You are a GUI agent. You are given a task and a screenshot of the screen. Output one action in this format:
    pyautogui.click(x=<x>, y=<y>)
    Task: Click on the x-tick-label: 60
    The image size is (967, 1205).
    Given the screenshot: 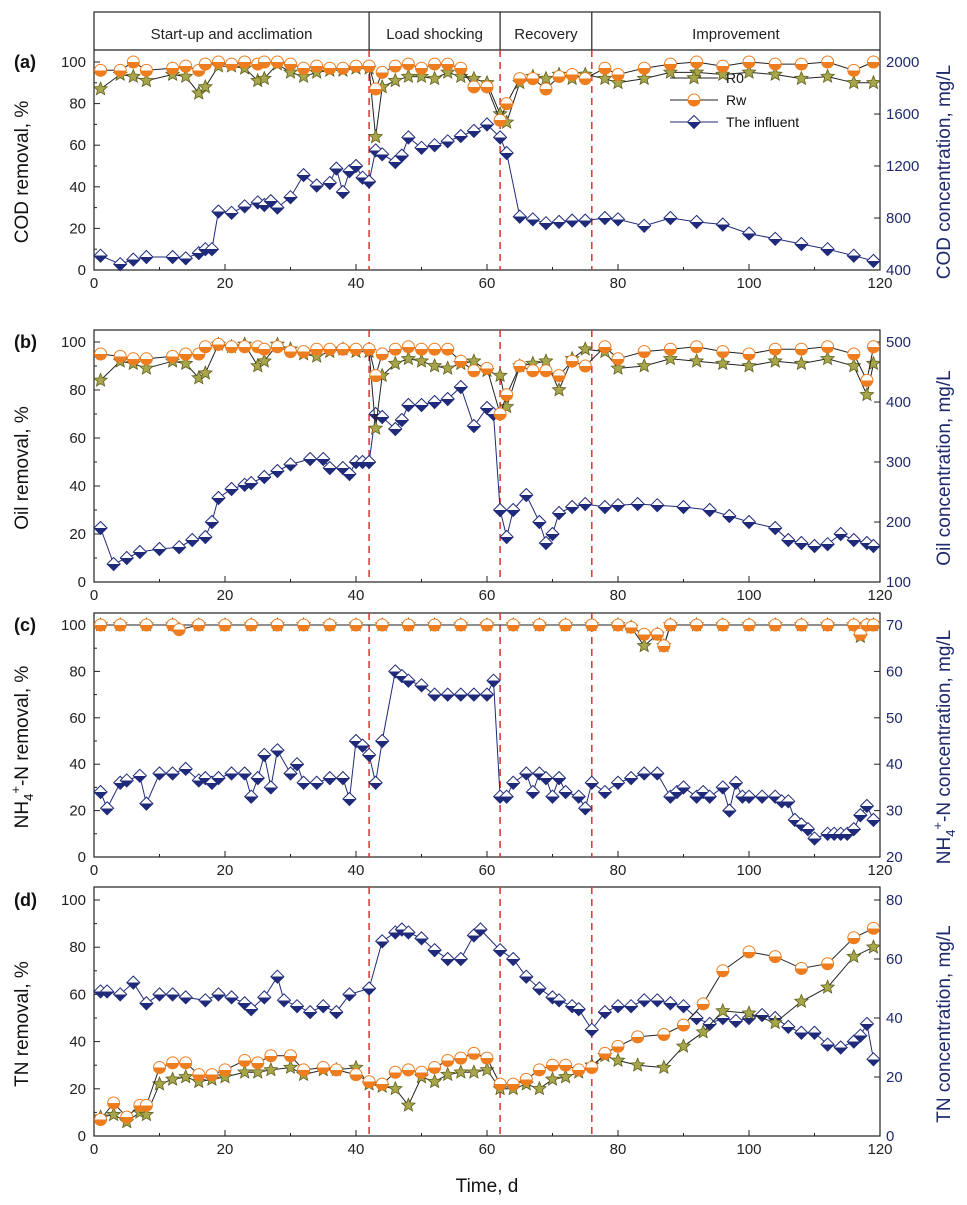 What is the action you would take?
    pyautogui.click(x=487, y=870)
    